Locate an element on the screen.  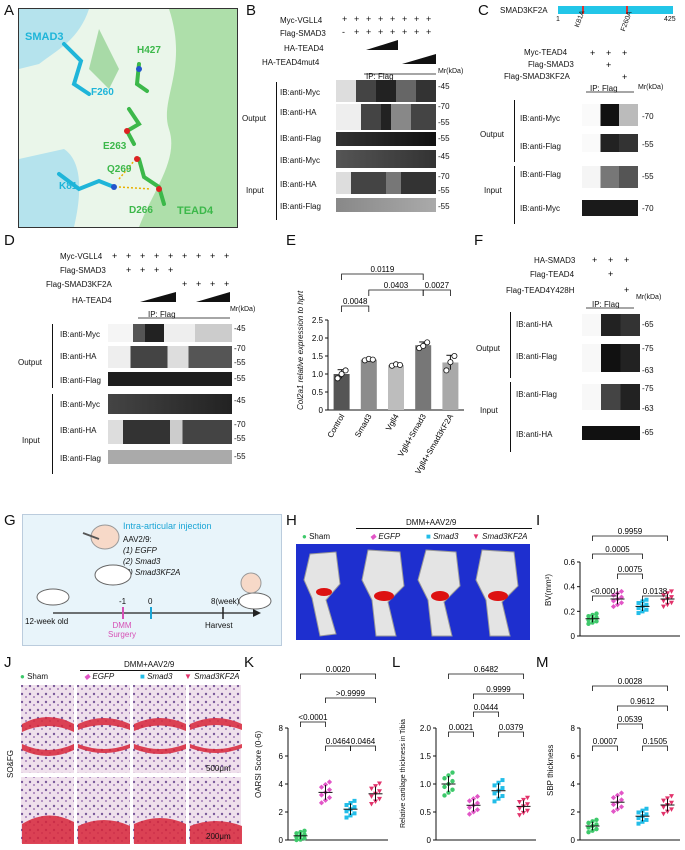
y-tick-label: 0.6 is located at coordinates (570, 562).